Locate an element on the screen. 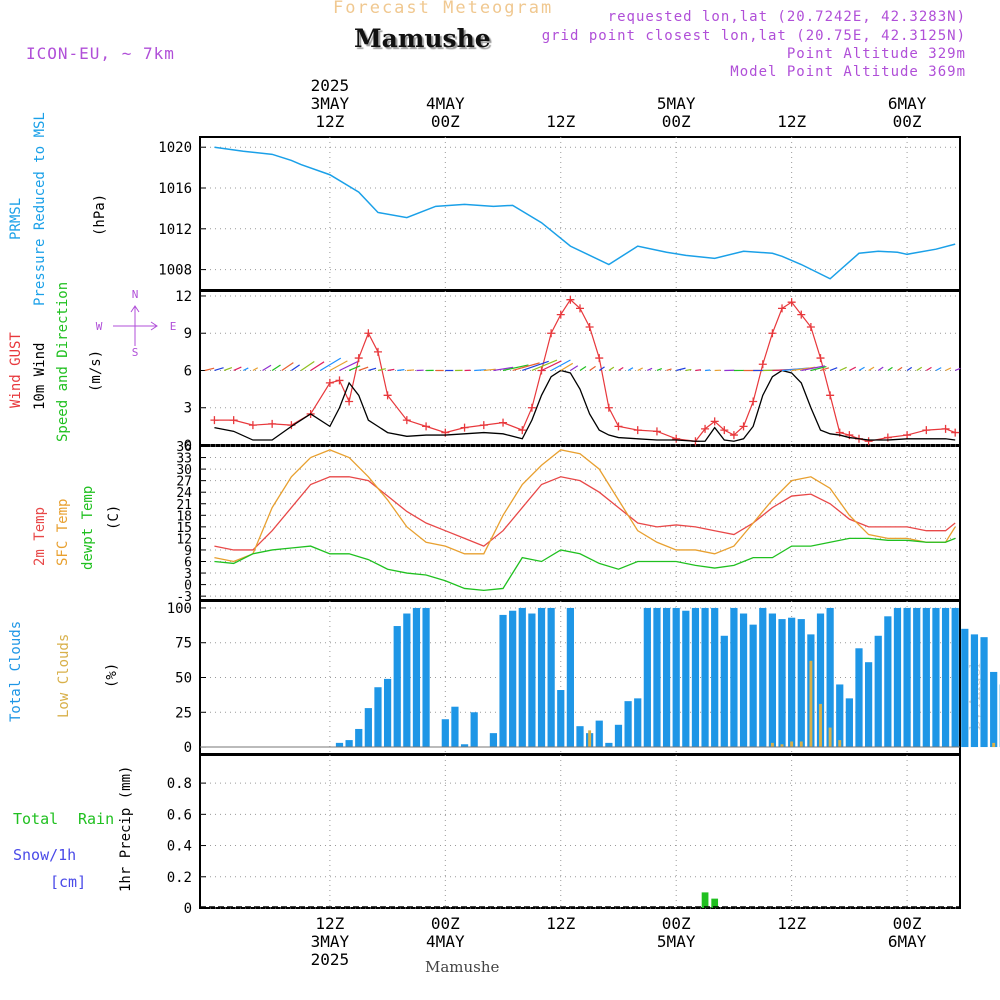  compass-east: E is located at coordinates (173, 326).